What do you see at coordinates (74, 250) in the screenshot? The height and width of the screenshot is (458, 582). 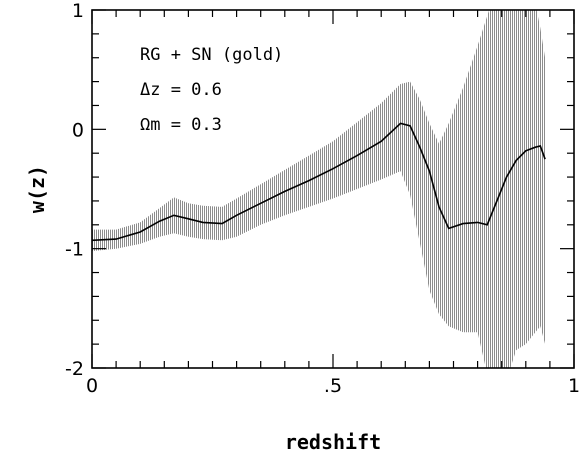 I see `y-tick-label: -1` at bounding box center [74, 250].